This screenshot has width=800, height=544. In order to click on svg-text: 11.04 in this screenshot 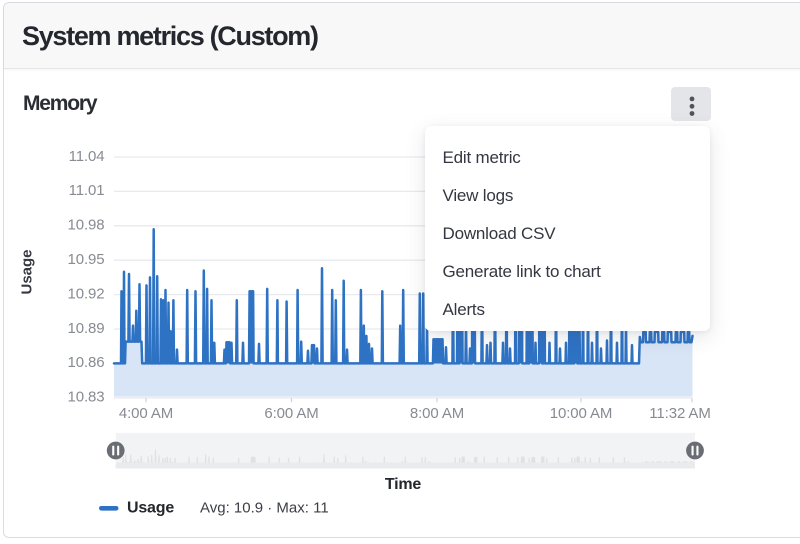, I will do `click(87, 156)`.